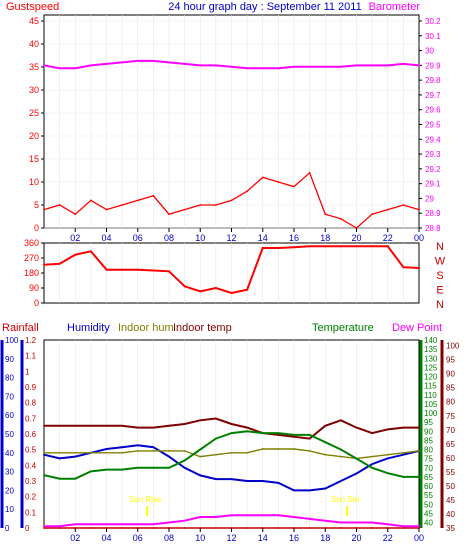 This screenshot has width=469, height=555. What do you see at coordinates (200, 538) in the screenshot?
I see `x-tick-label: 10` at bounding box center [200, 538].